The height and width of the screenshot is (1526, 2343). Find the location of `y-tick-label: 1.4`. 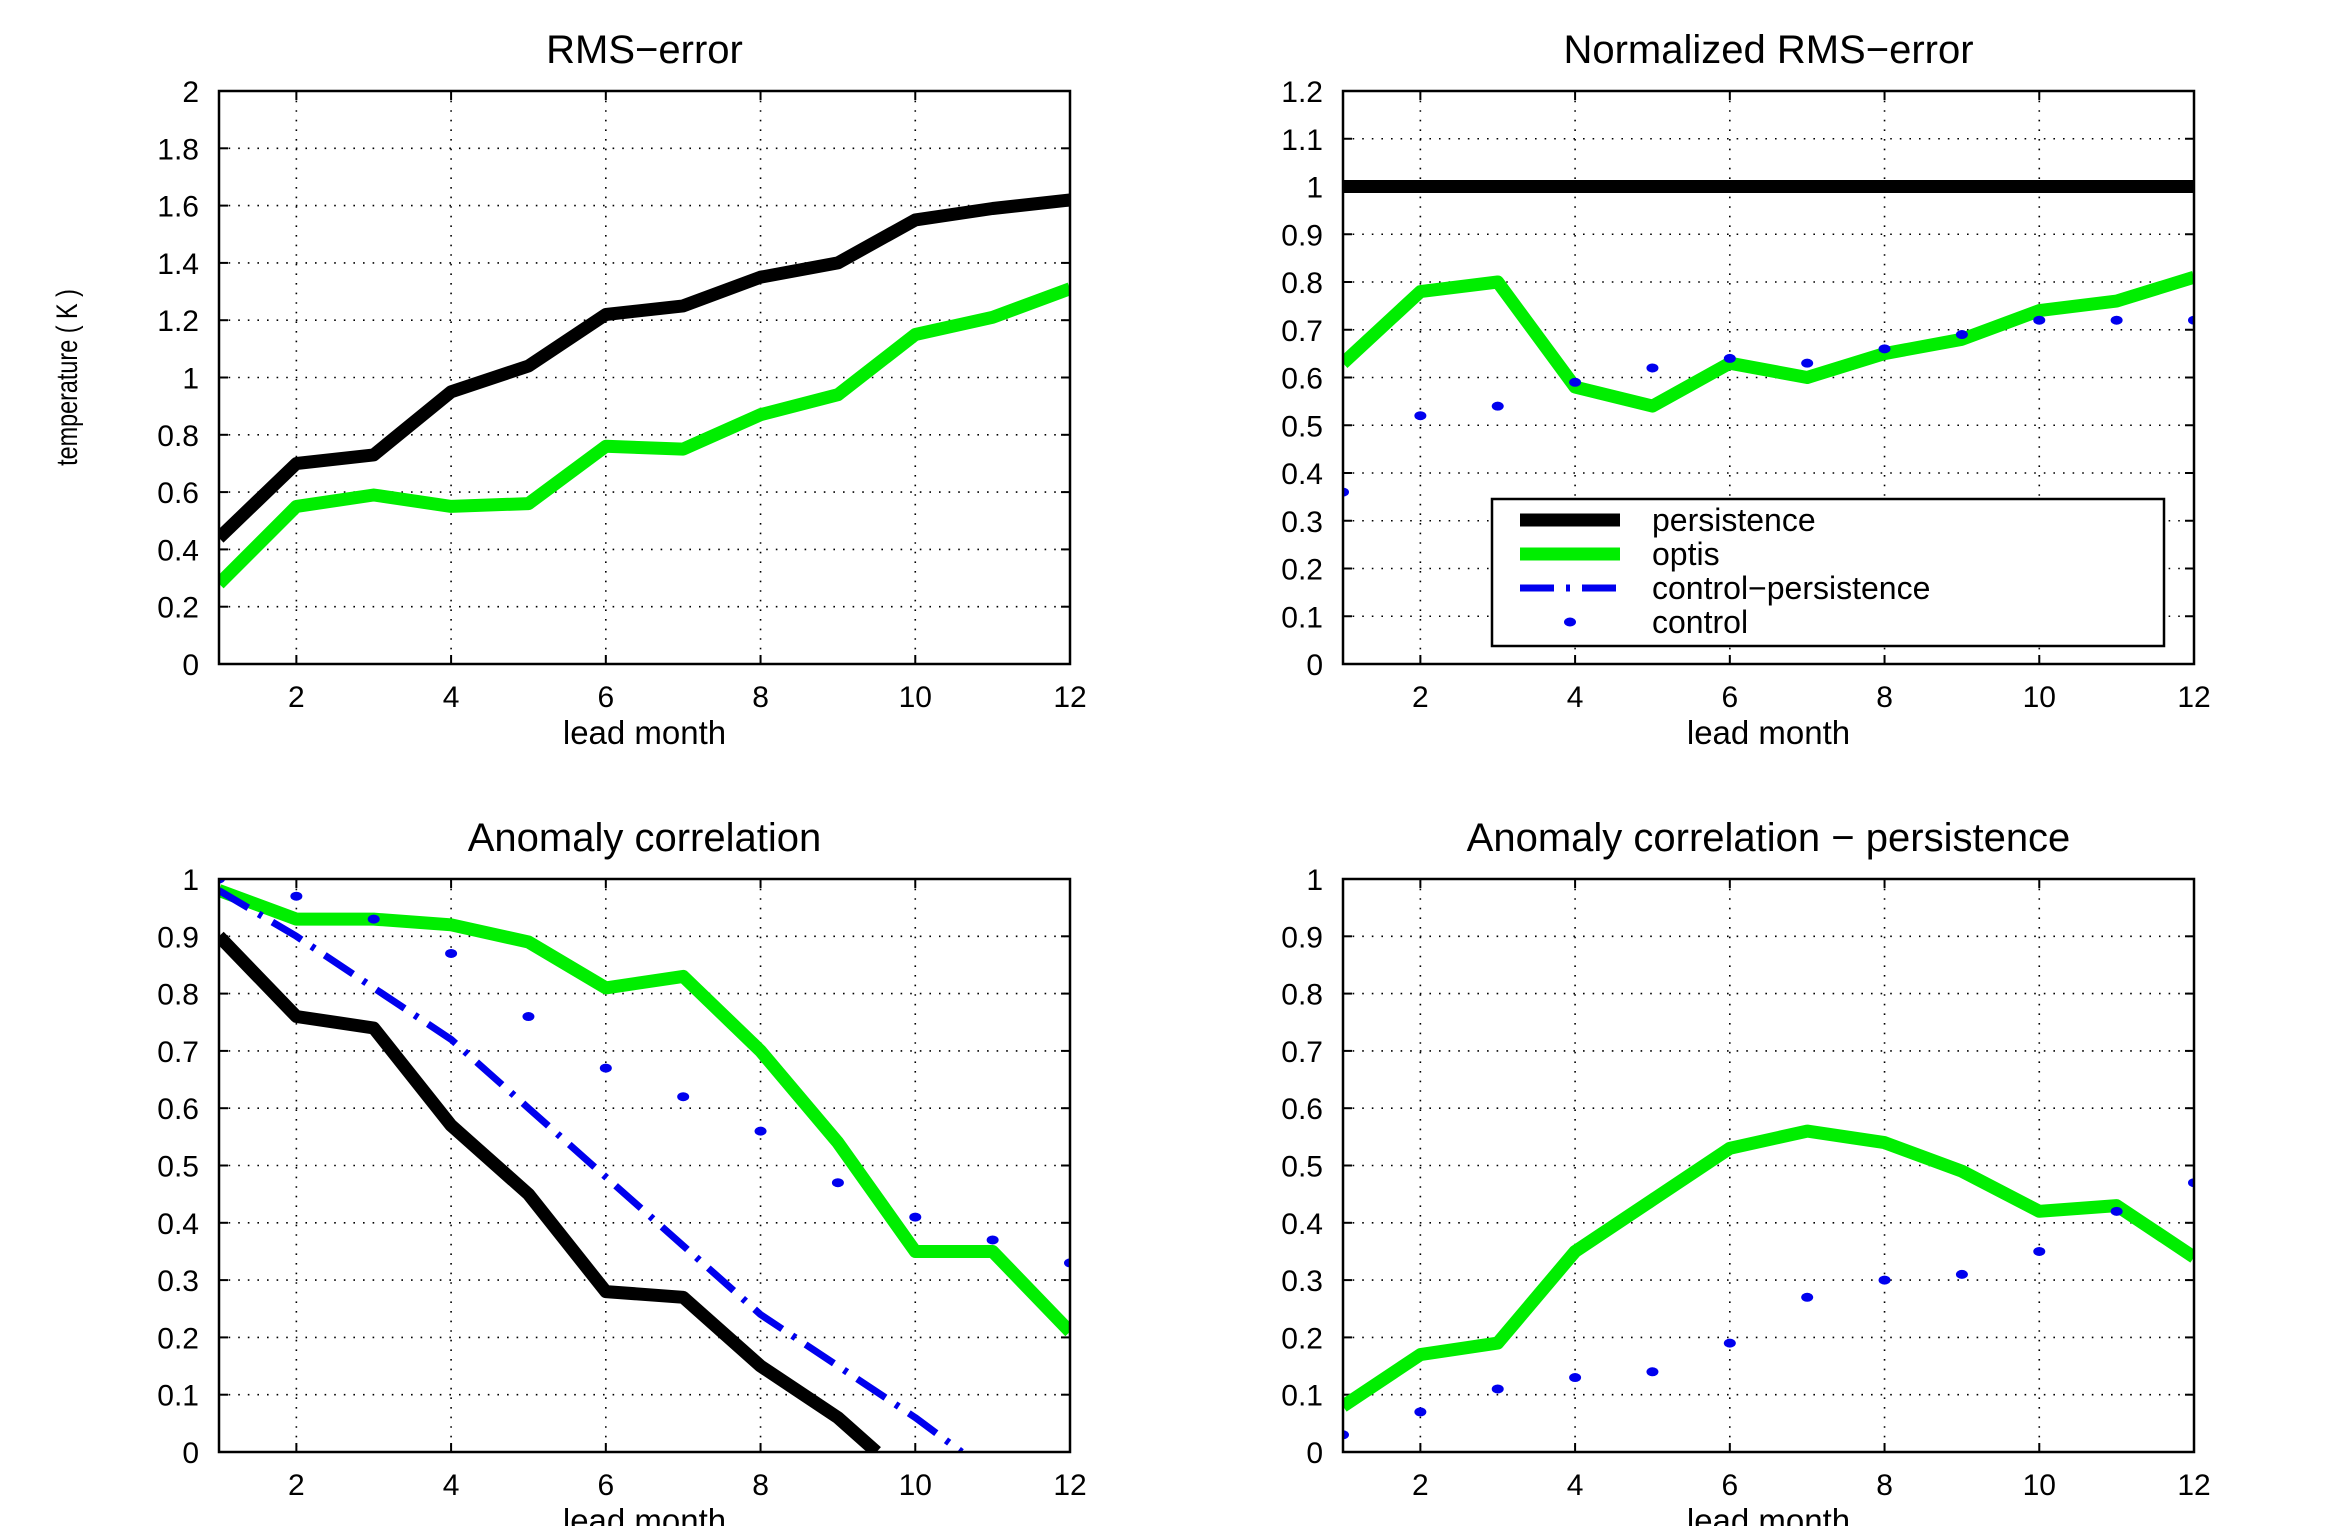

y-tick-label: 1.4 is located at coordinates (178, 264).